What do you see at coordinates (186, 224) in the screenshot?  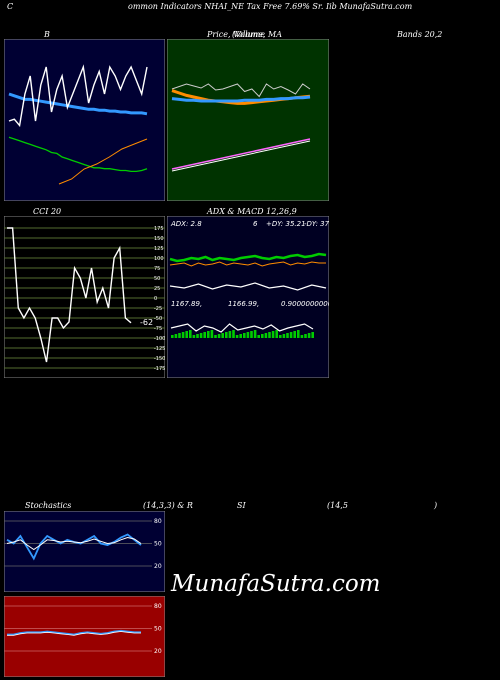 I see `adx-readout: ADX: 2.8` at bounding box center [186, 224].